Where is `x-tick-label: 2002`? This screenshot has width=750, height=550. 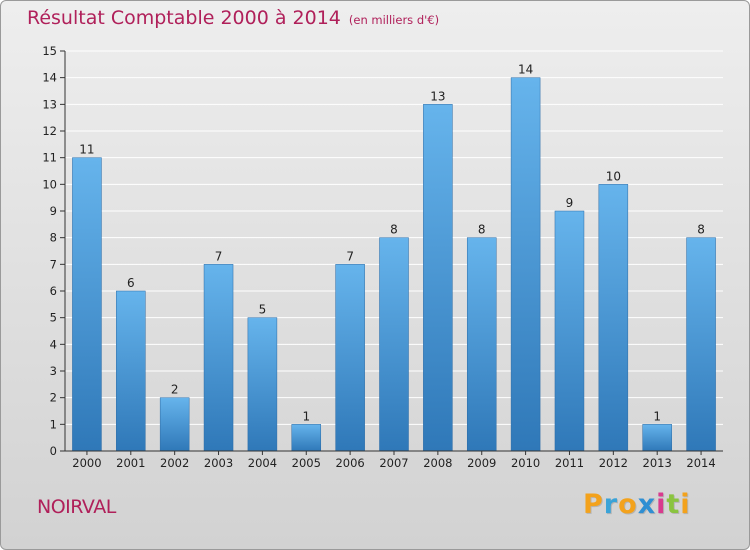
x-tick-label: 2002 is located at coordinates (174, 463).